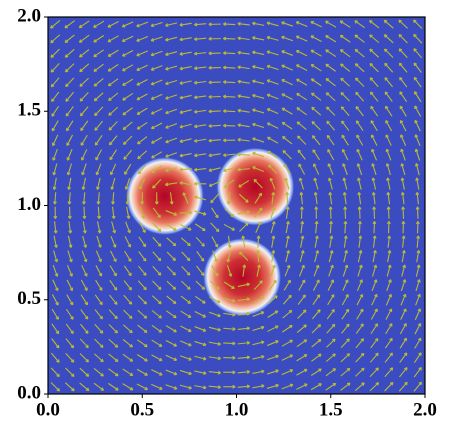 The image size is (449, 434). Describe the element at coordinates (29, 110) in the screenshot. I see `y-tick-label: 1.5` at that location.